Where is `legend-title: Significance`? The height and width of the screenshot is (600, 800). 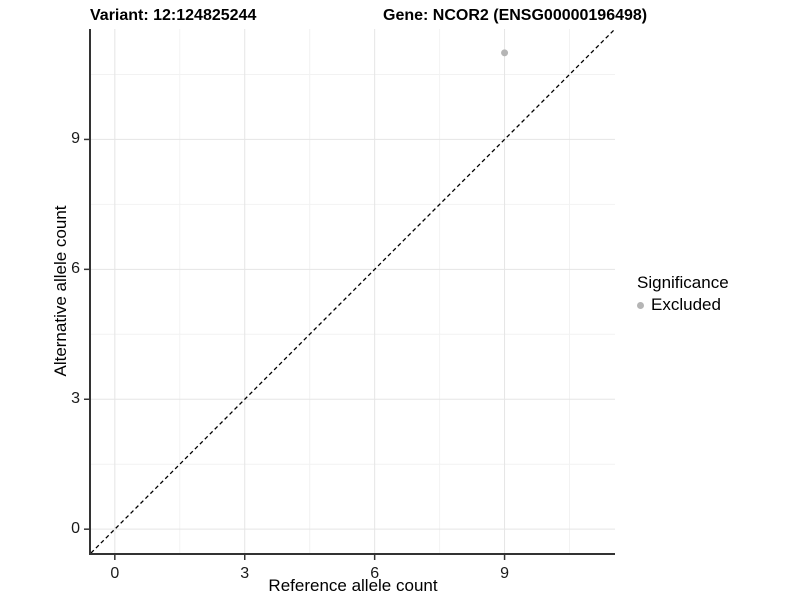
legend-title: Significance is located at coordinates (683, 282).